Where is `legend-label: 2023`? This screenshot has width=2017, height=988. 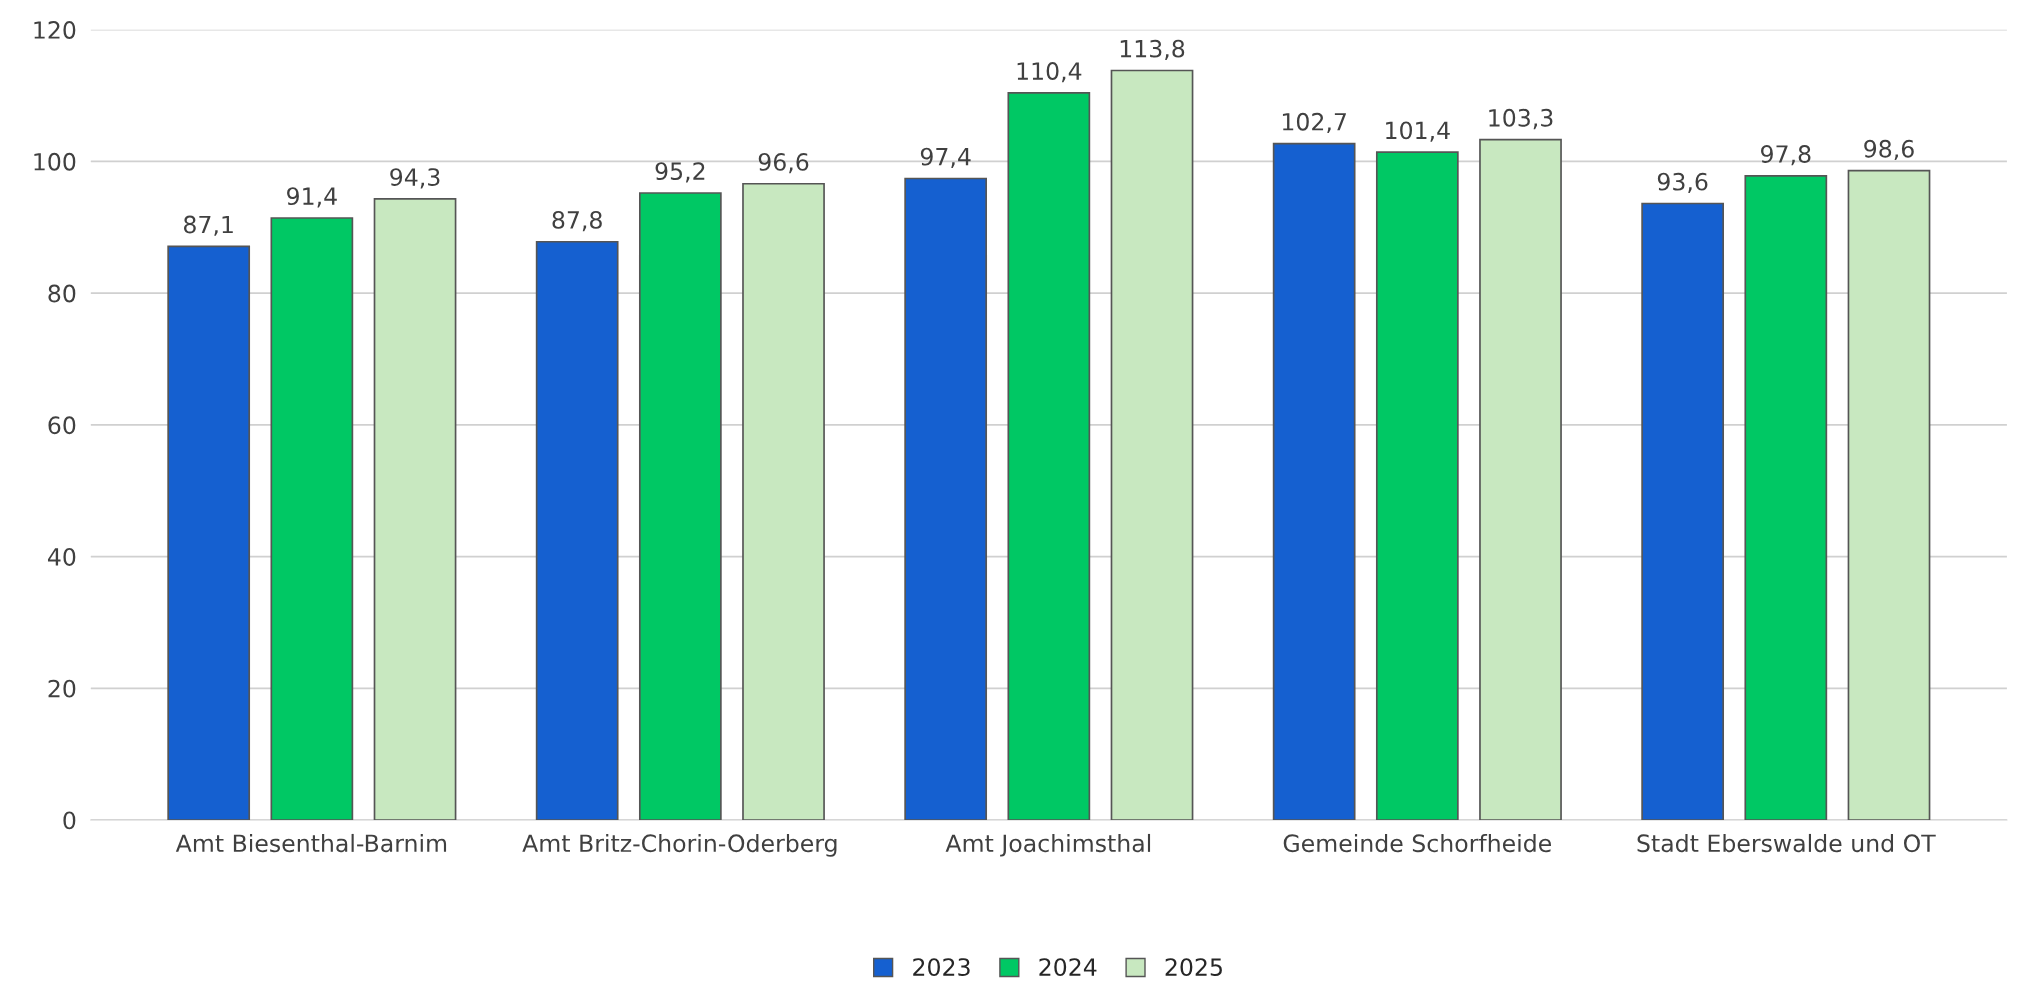 legend-label: 2023 is located at coordinates (941, 967).